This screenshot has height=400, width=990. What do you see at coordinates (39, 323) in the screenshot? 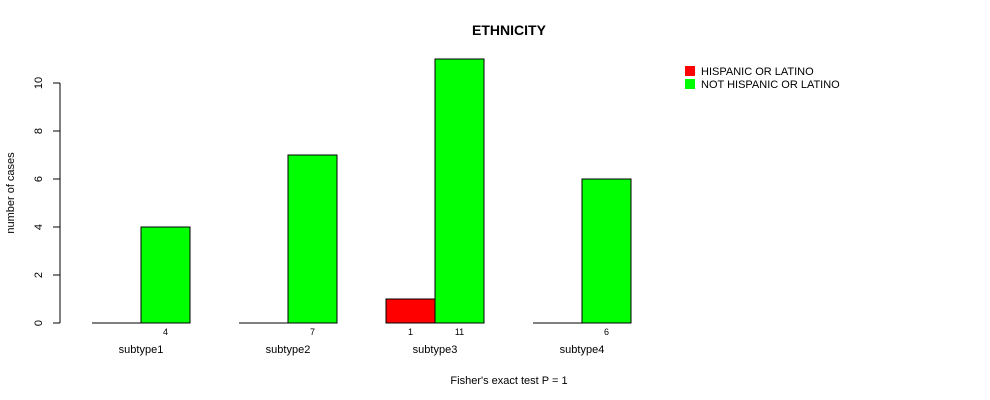
I see `y-tick-label: 0` at bounding box center [39, 323].